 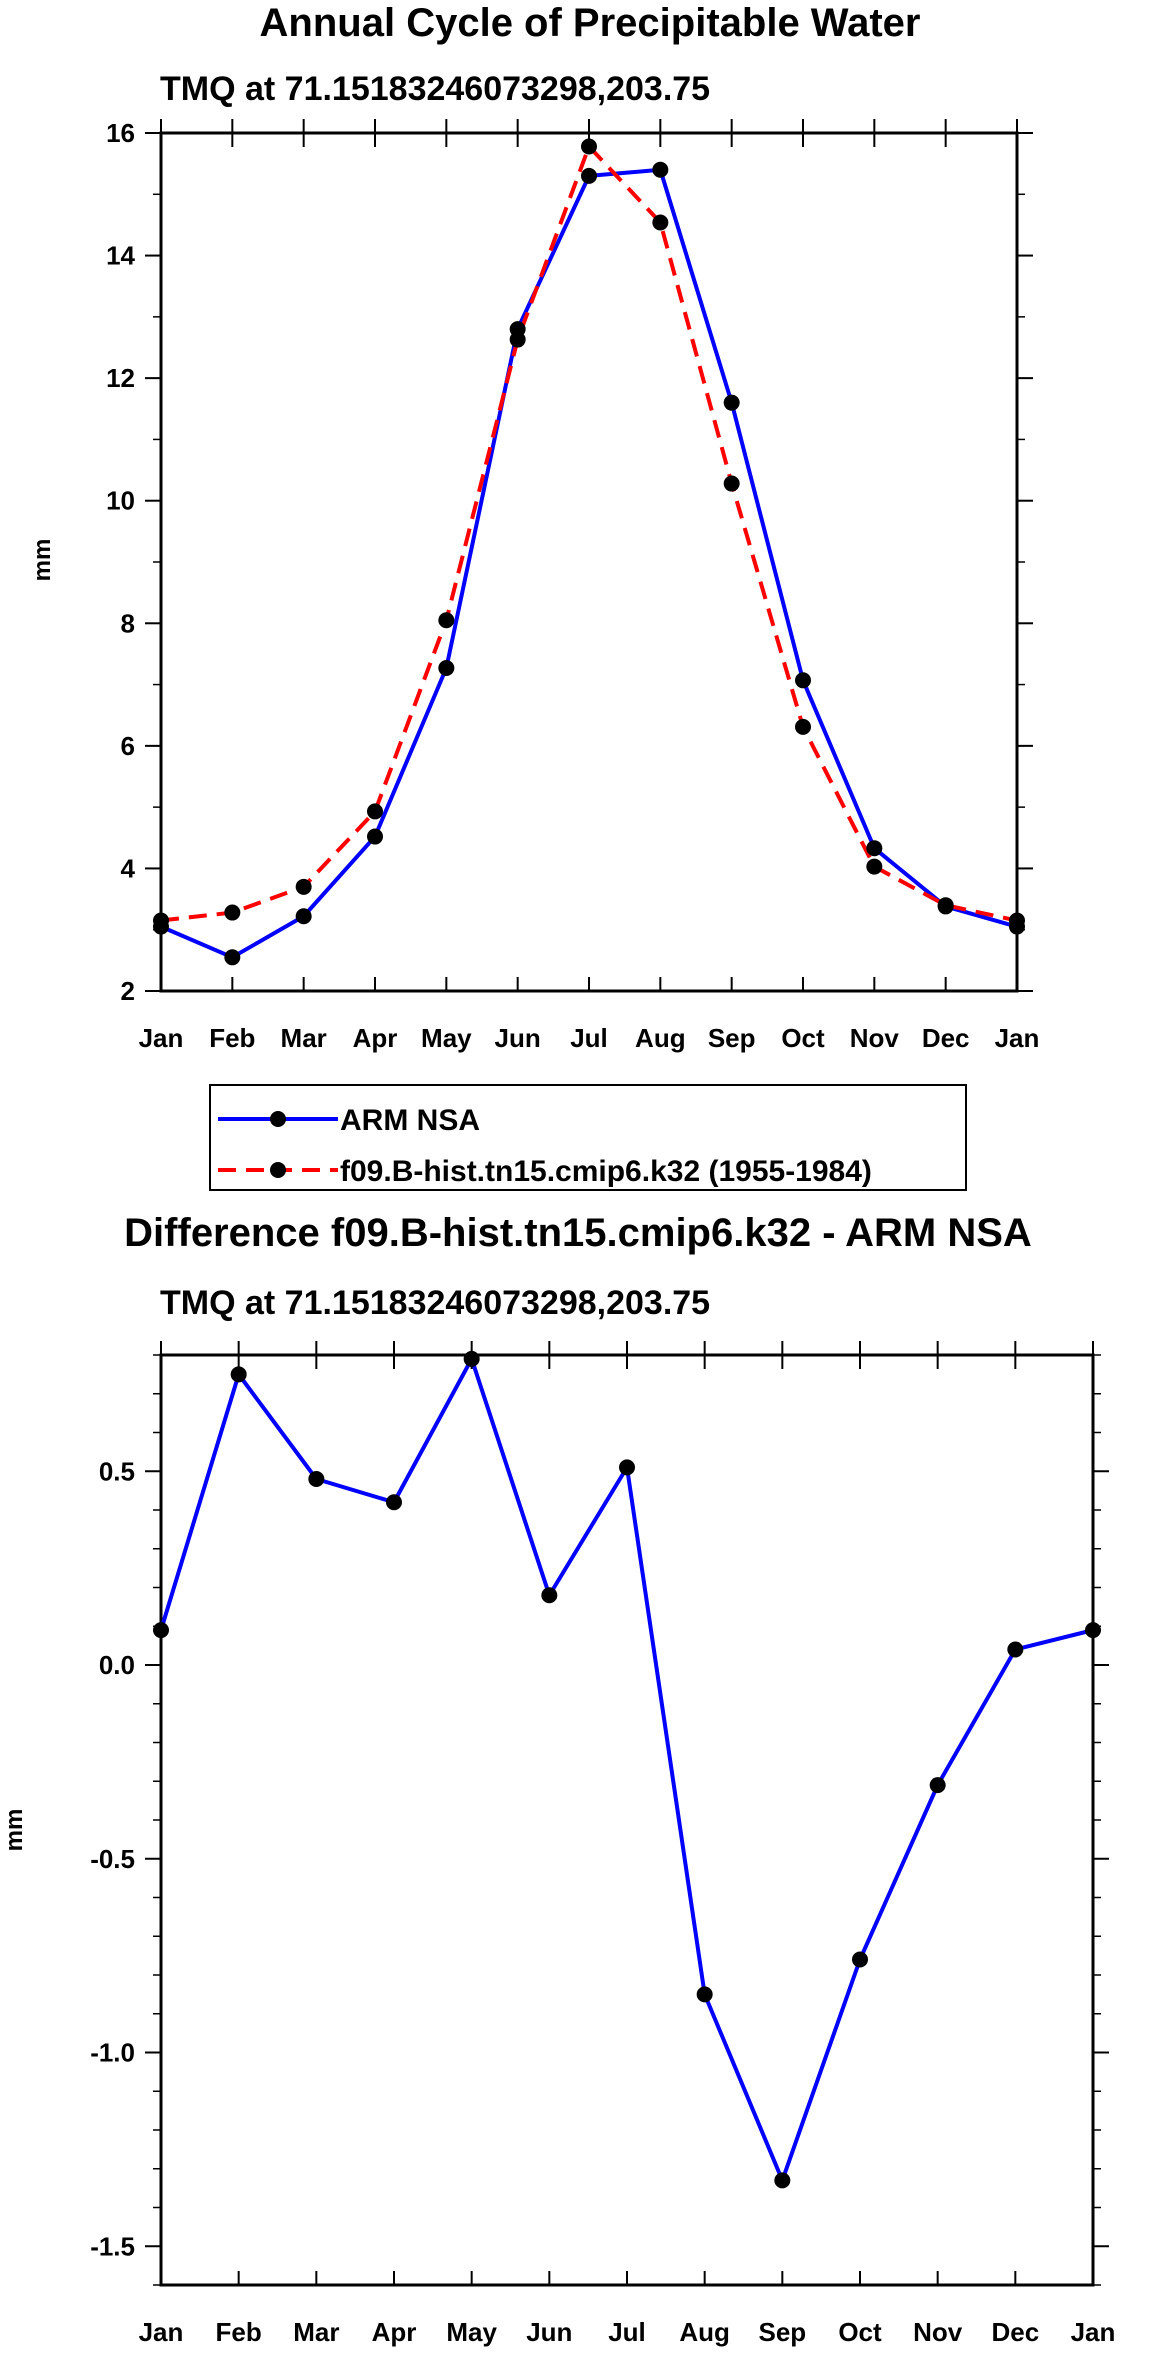 What do you see at coordinates (112, 2246) in the screenshot?
I see `y-tick-label: -1.5` at bounding box center [112, 2246].